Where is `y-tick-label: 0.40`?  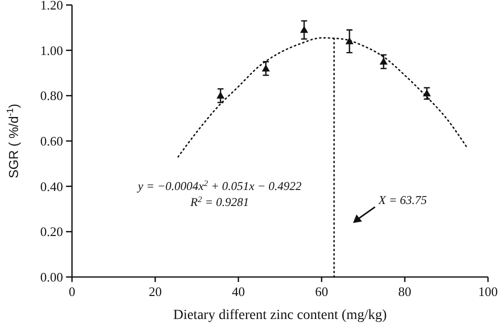
y-tick-label: 0.40 is located at coordinates (51, 186).